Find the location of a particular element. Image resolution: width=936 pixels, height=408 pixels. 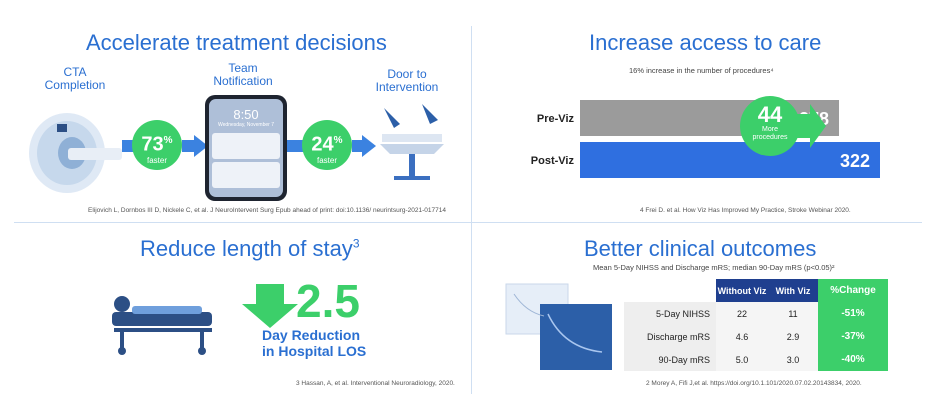

hospital-bed-icon is located at coordinates (162, 325).